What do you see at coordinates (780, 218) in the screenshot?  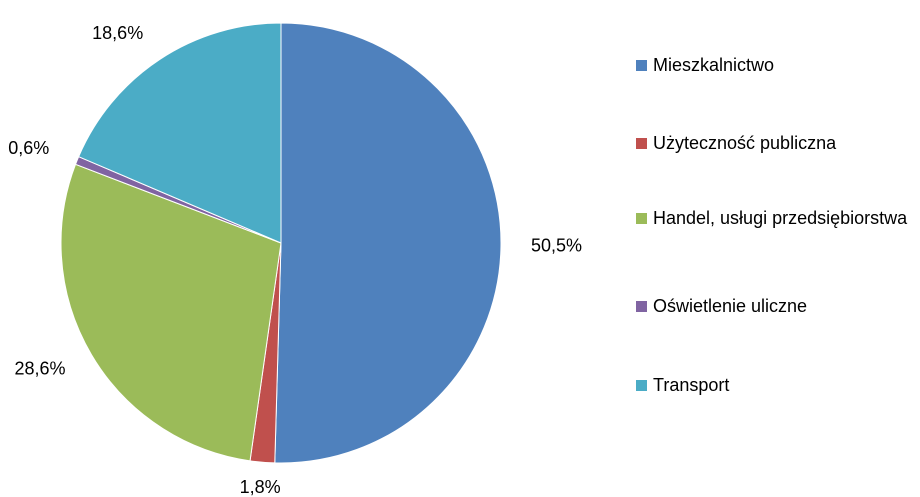 I see `legend-label: Handel, usługi przedsiębiorstwa` at bounding box center [780, 218].